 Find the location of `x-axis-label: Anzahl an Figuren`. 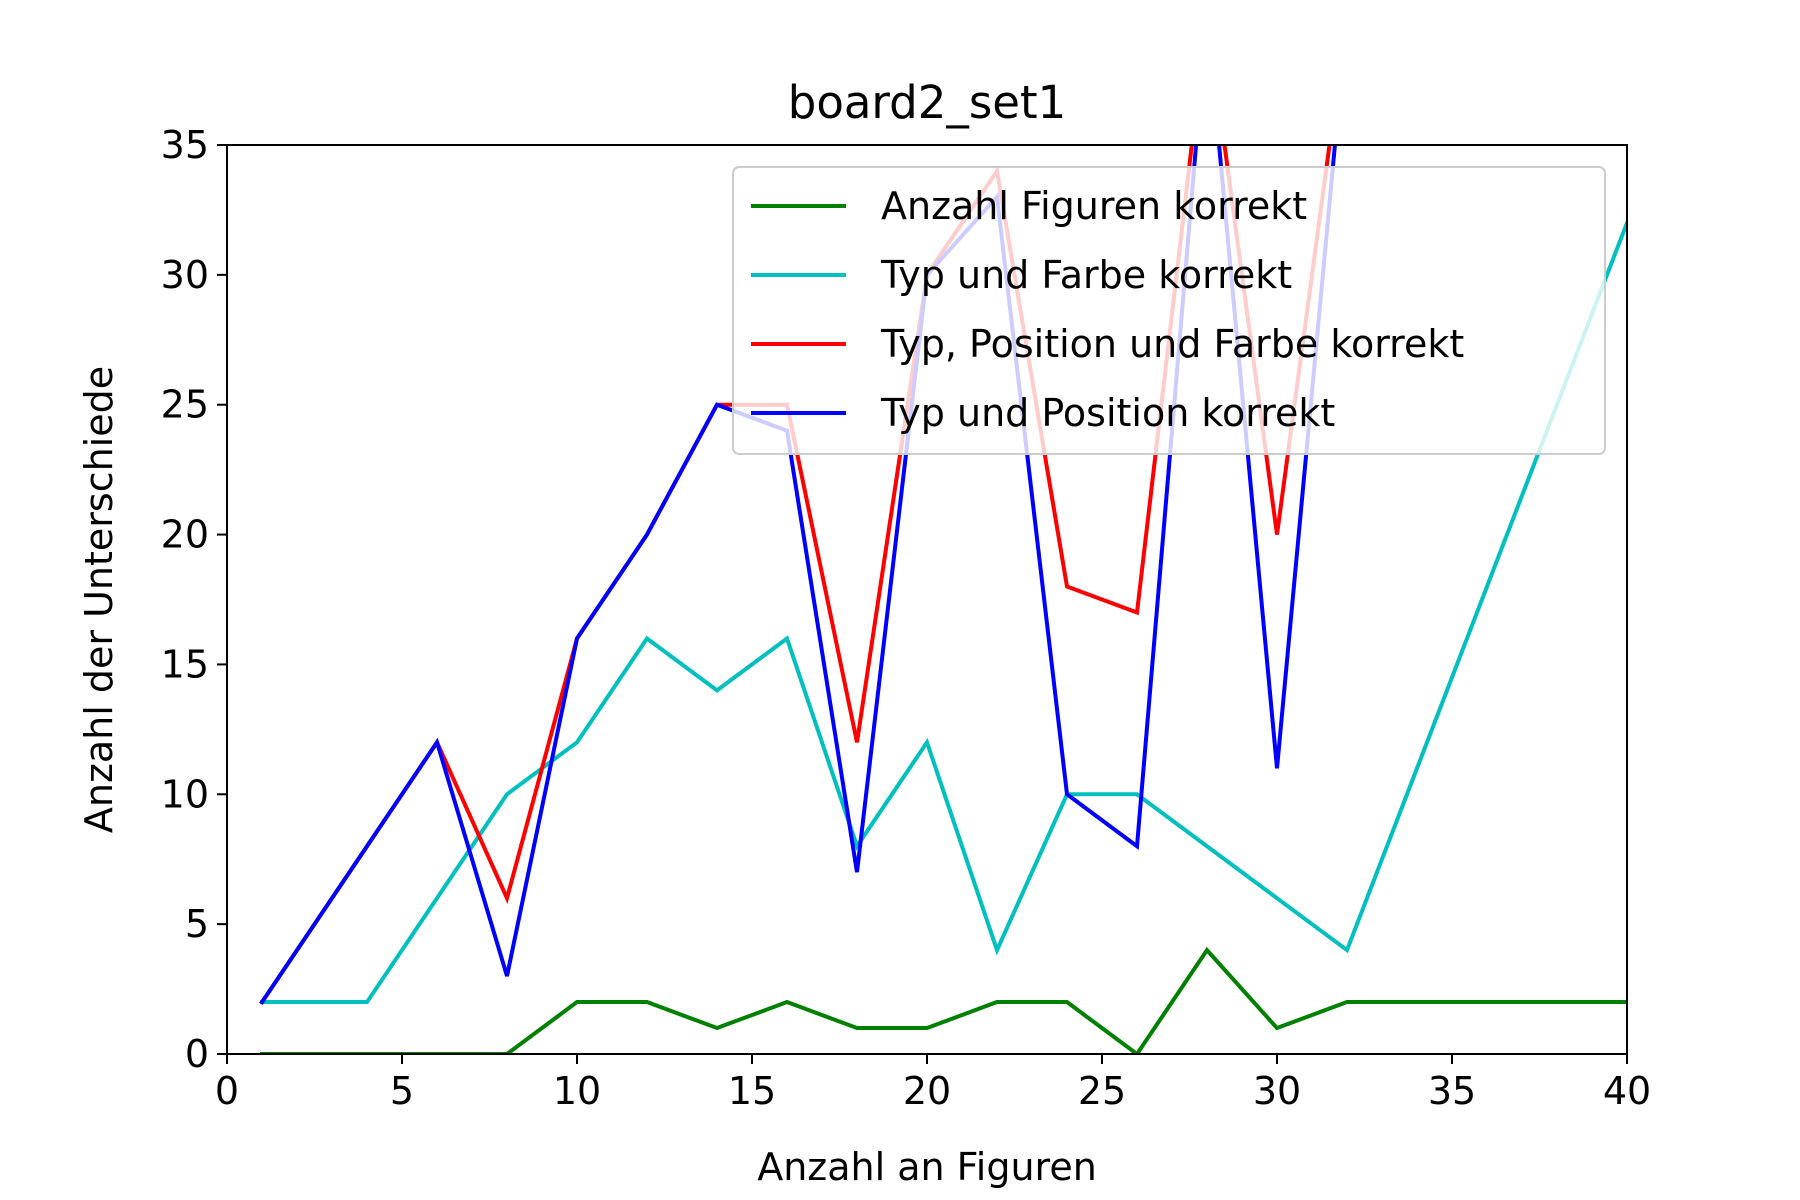

x-axis-label: Anzahl an Figuren is located at coordinates (927, 1167).